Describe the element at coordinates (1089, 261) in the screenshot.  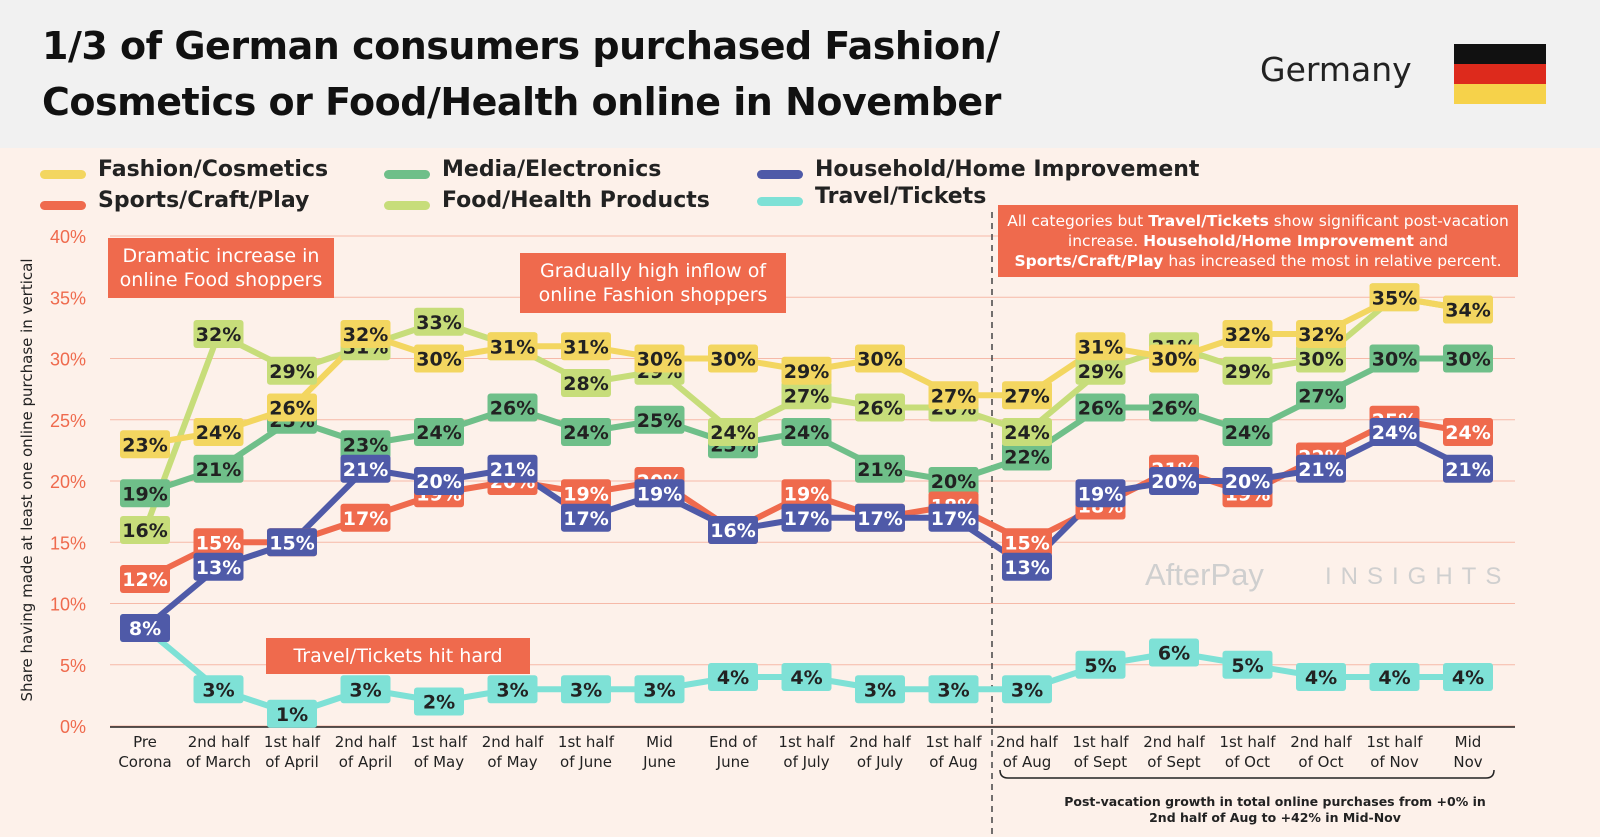
I see `callout-pv-b3: Sports/Craft/Play` at that location.